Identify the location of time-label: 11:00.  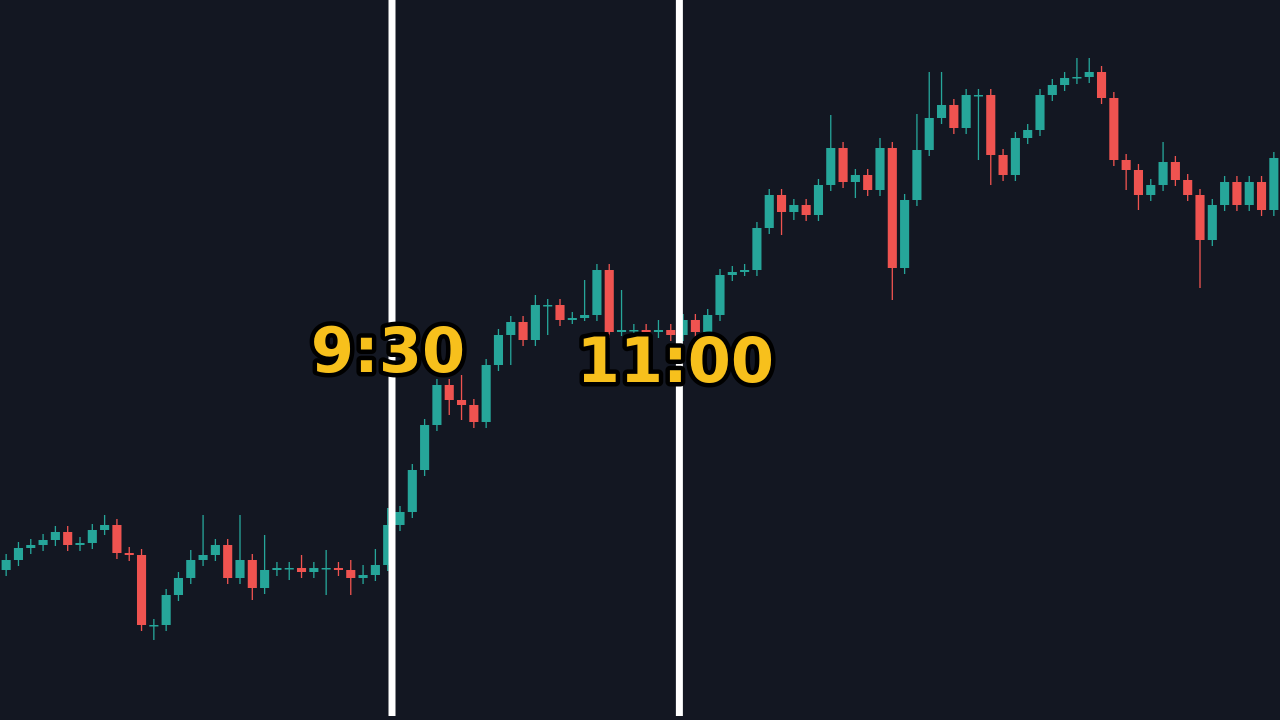
(675, 360).